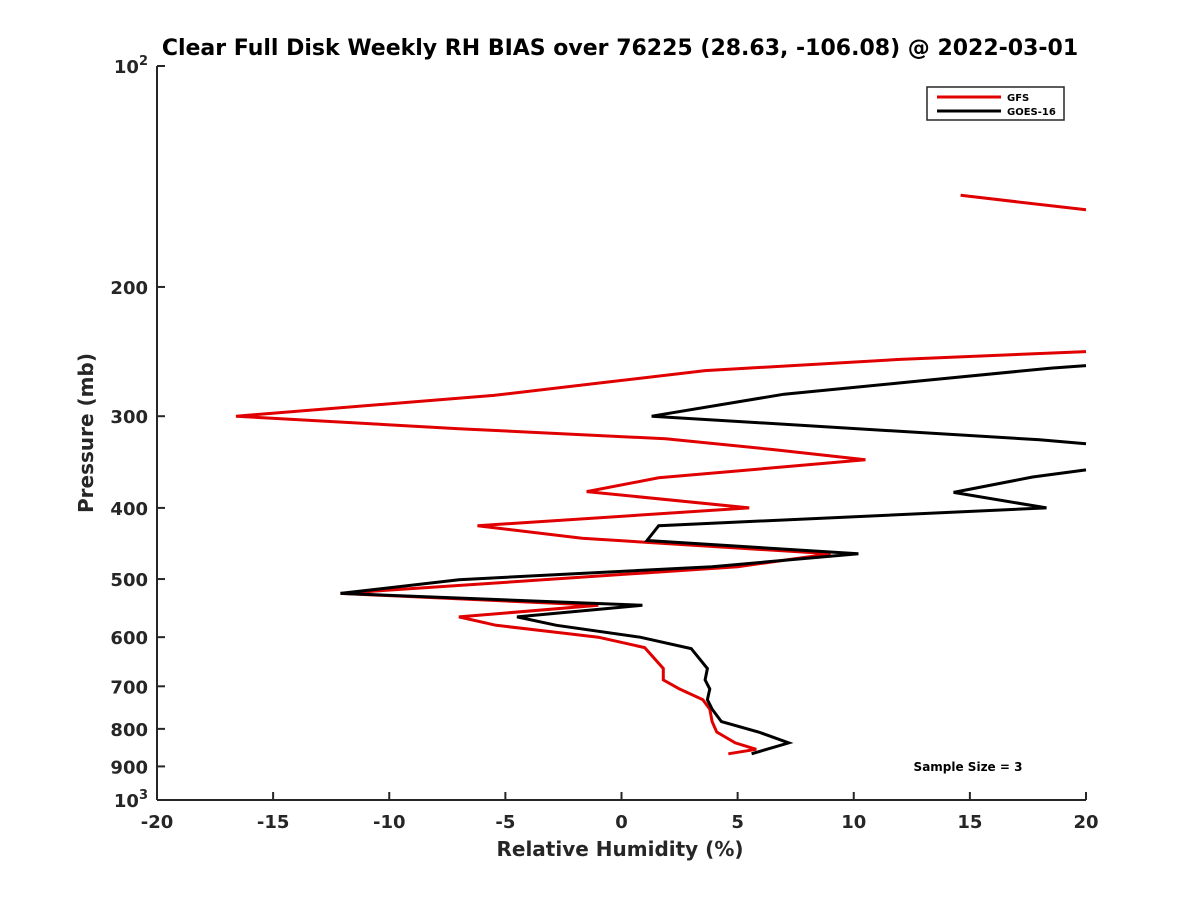 The height and width of the screenshot is (905, 1200). I want to click on y-tick-label: 400, so click(129, 509).